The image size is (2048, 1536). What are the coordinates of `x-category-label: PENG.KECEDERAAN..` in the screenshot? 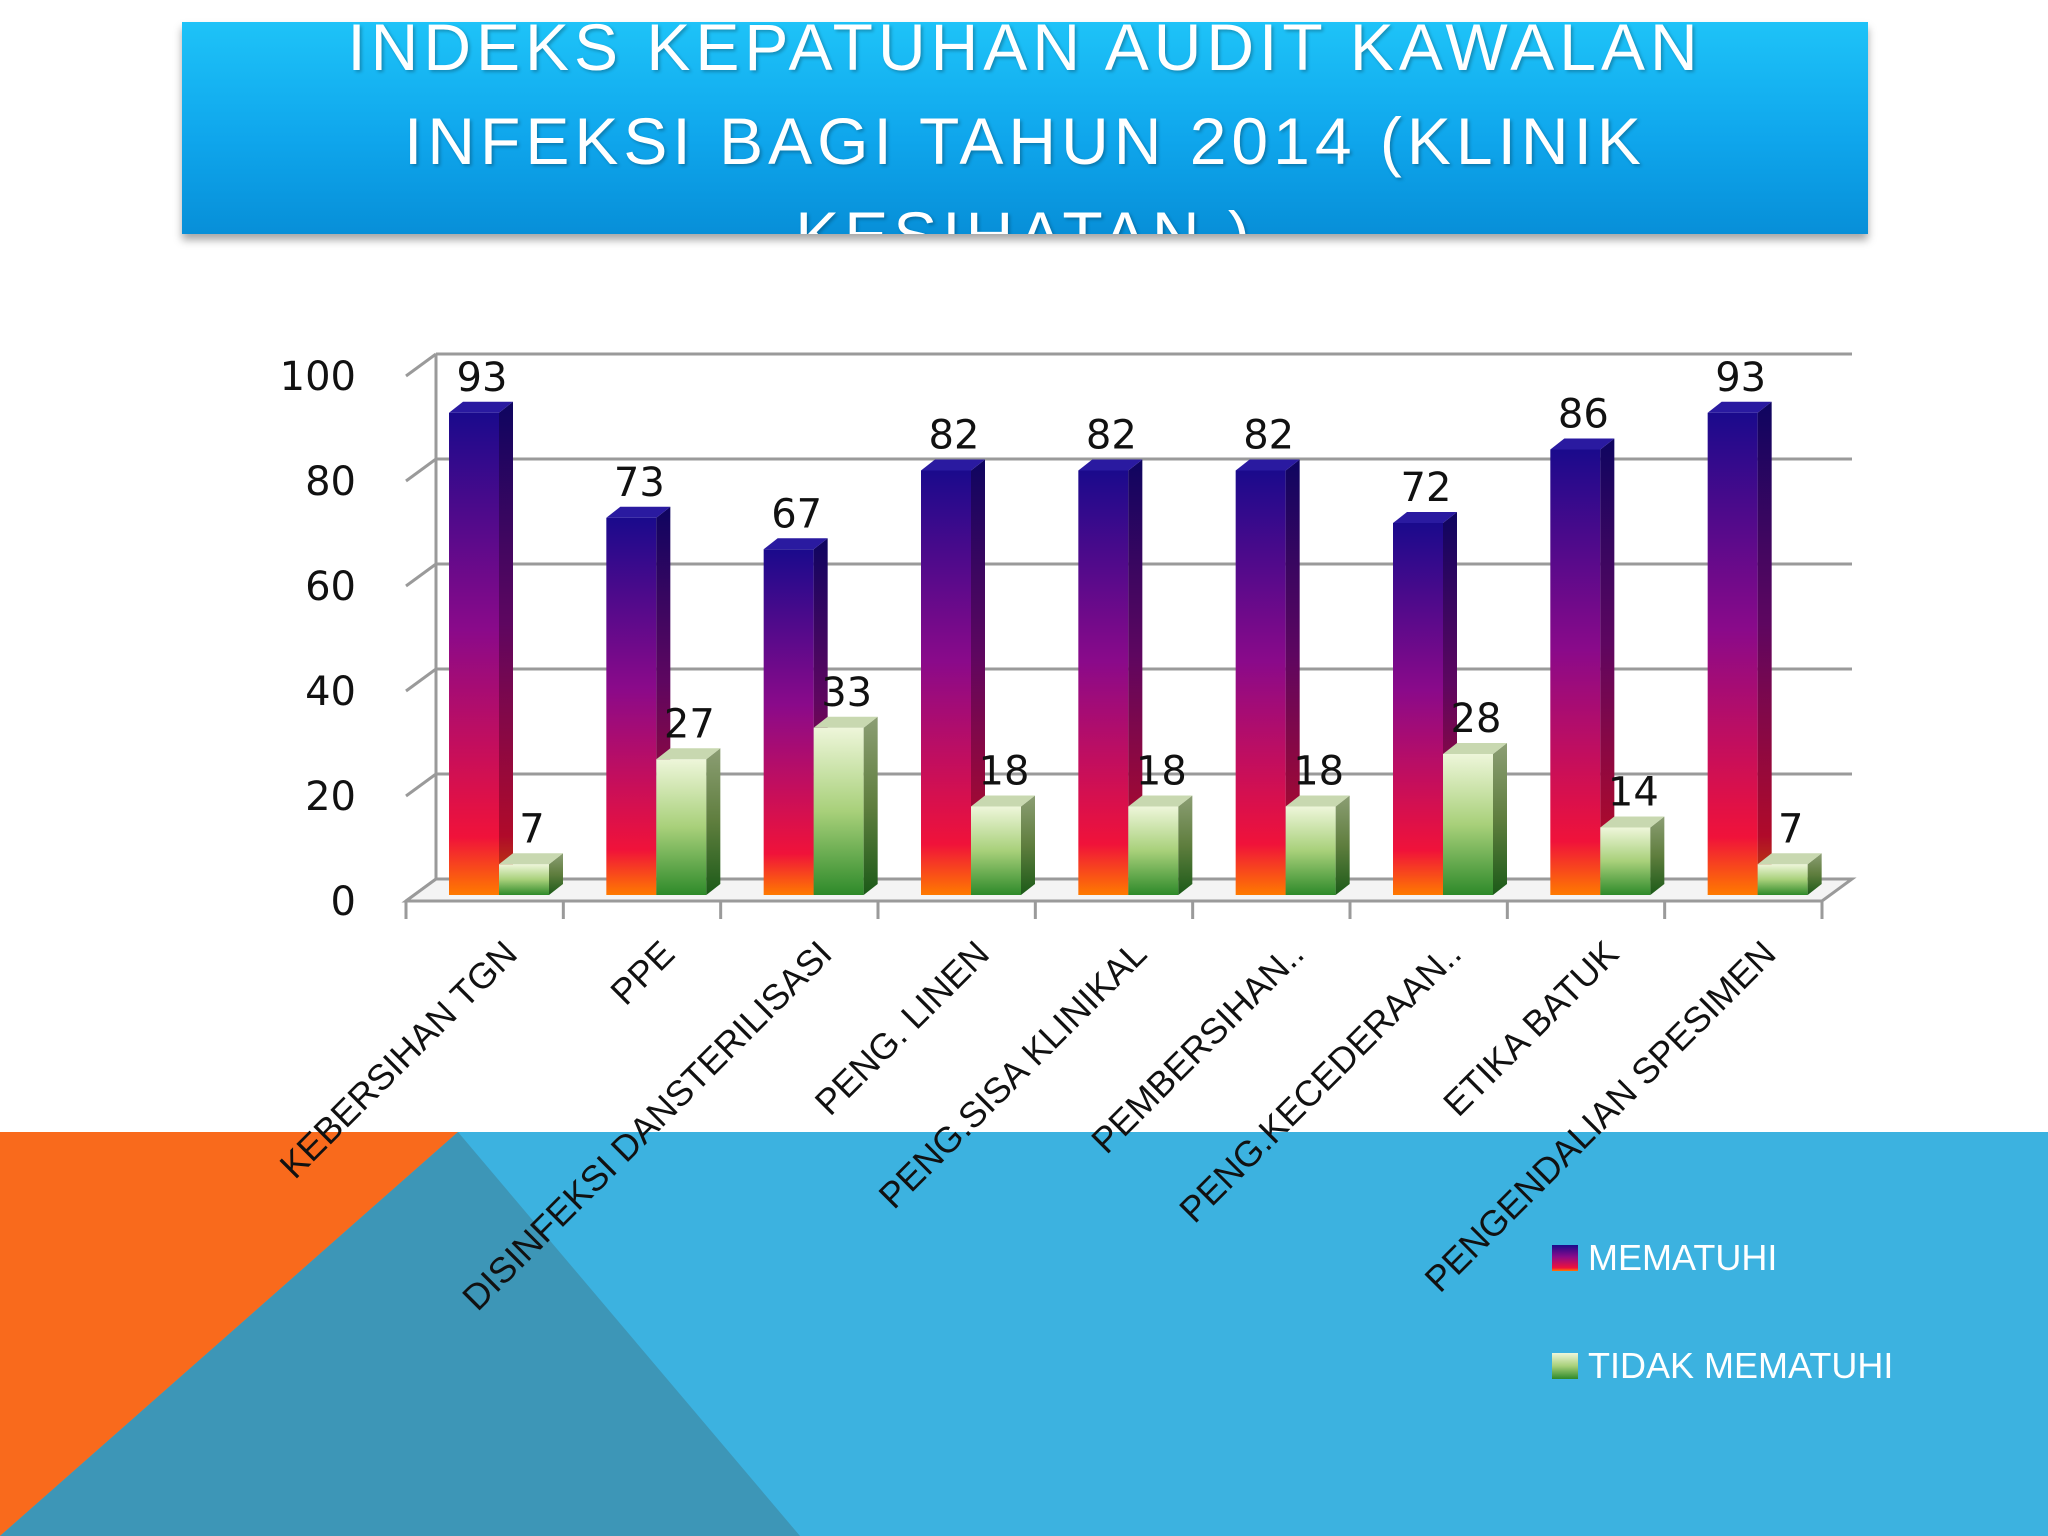 It's located at (1320, 1082).